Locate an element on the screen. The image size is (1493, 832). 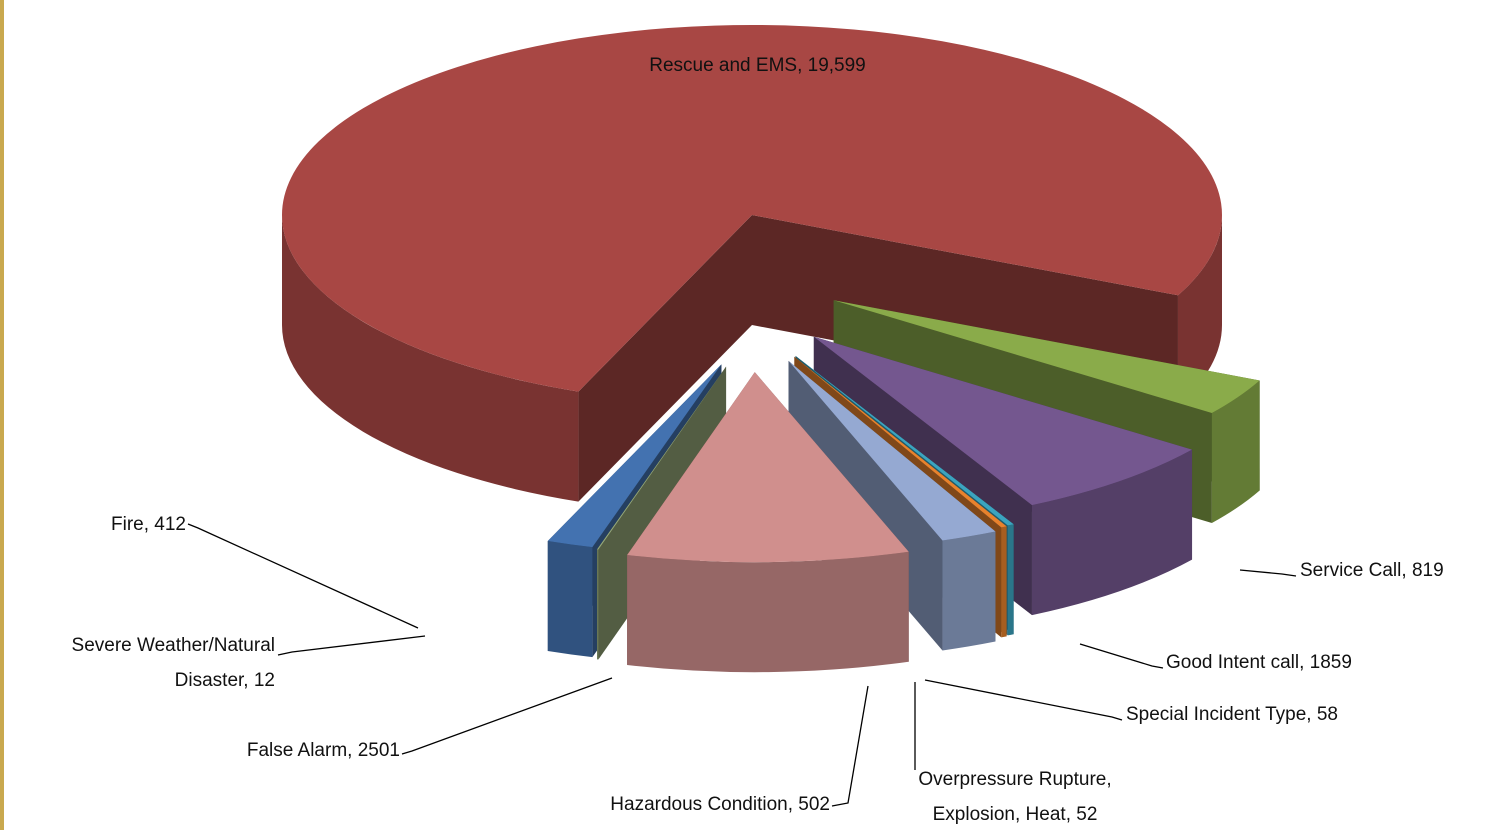
label-category: Overpressure Rupture, Explosion, Heat is located at coordinates (1015, 797).